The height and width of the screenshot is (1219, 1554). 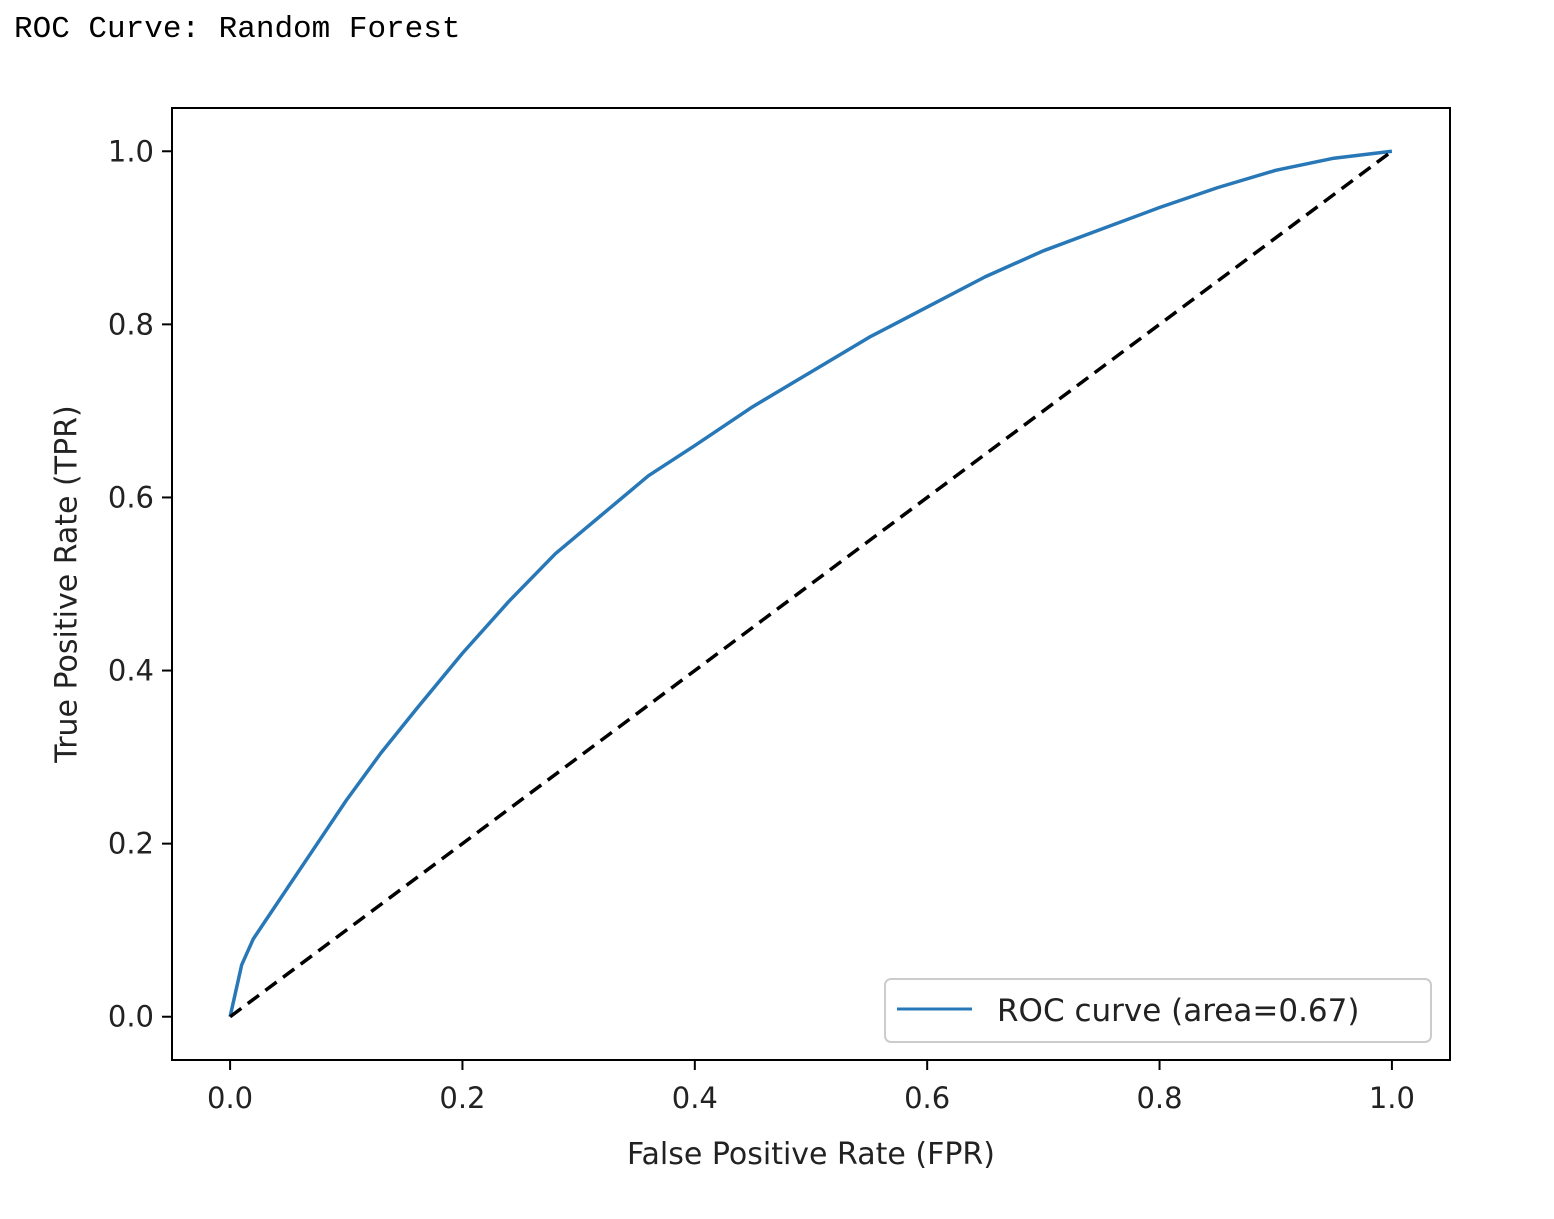 I want to click on x-tick-label: 0.6, so click(x=927, y=1098).